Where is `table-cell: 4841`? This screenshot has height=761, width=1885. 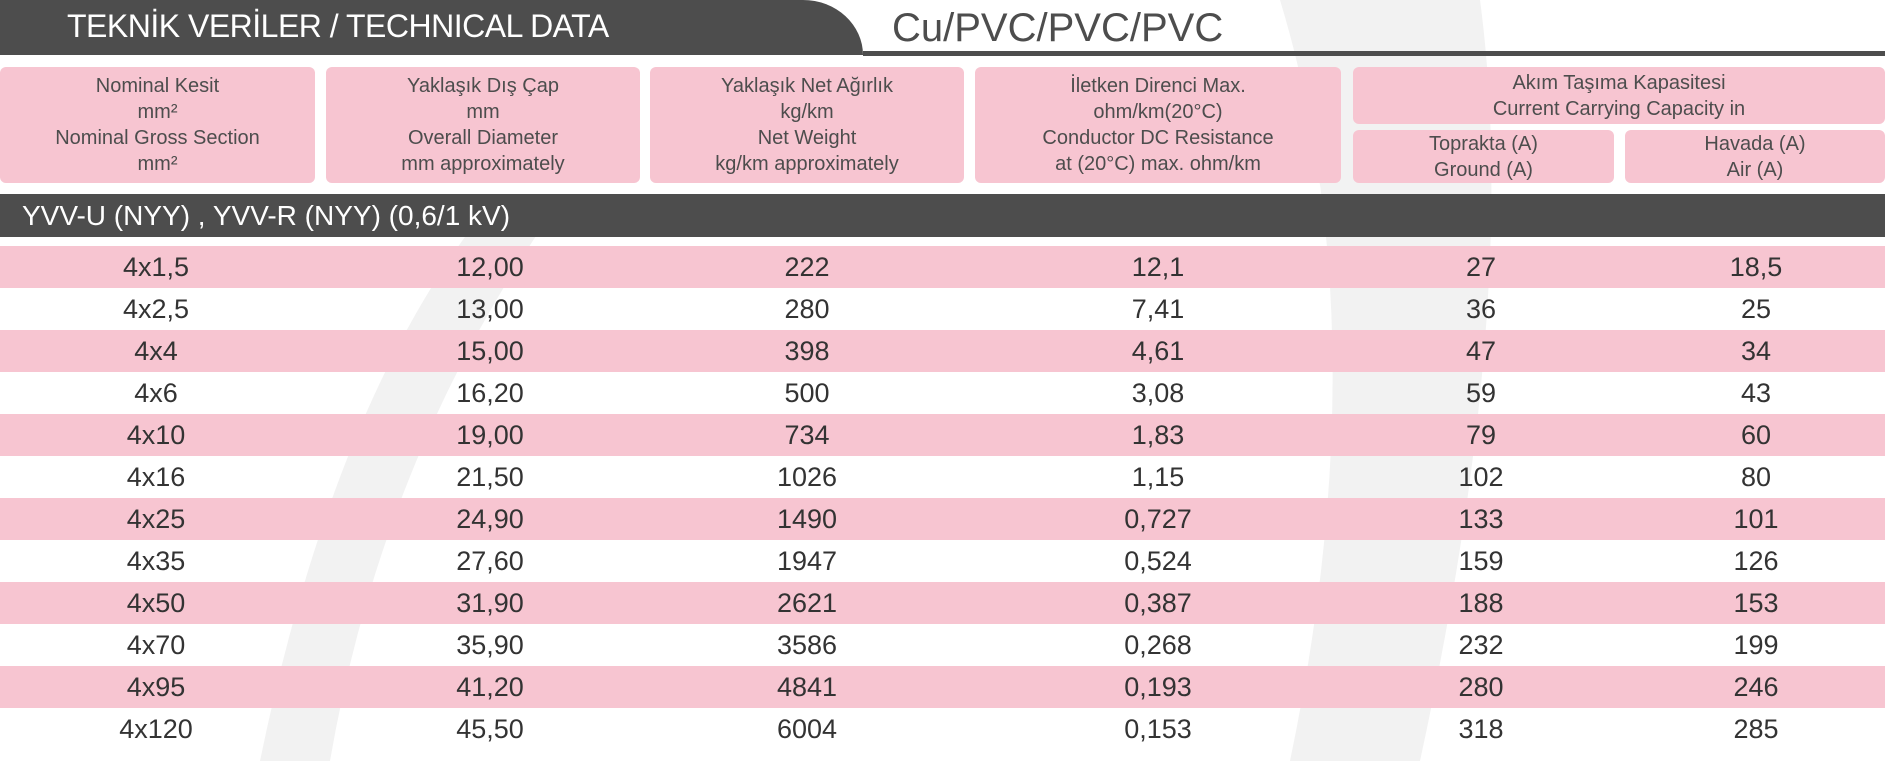
table-cell: 4841 is located at coordinates (807, 687).